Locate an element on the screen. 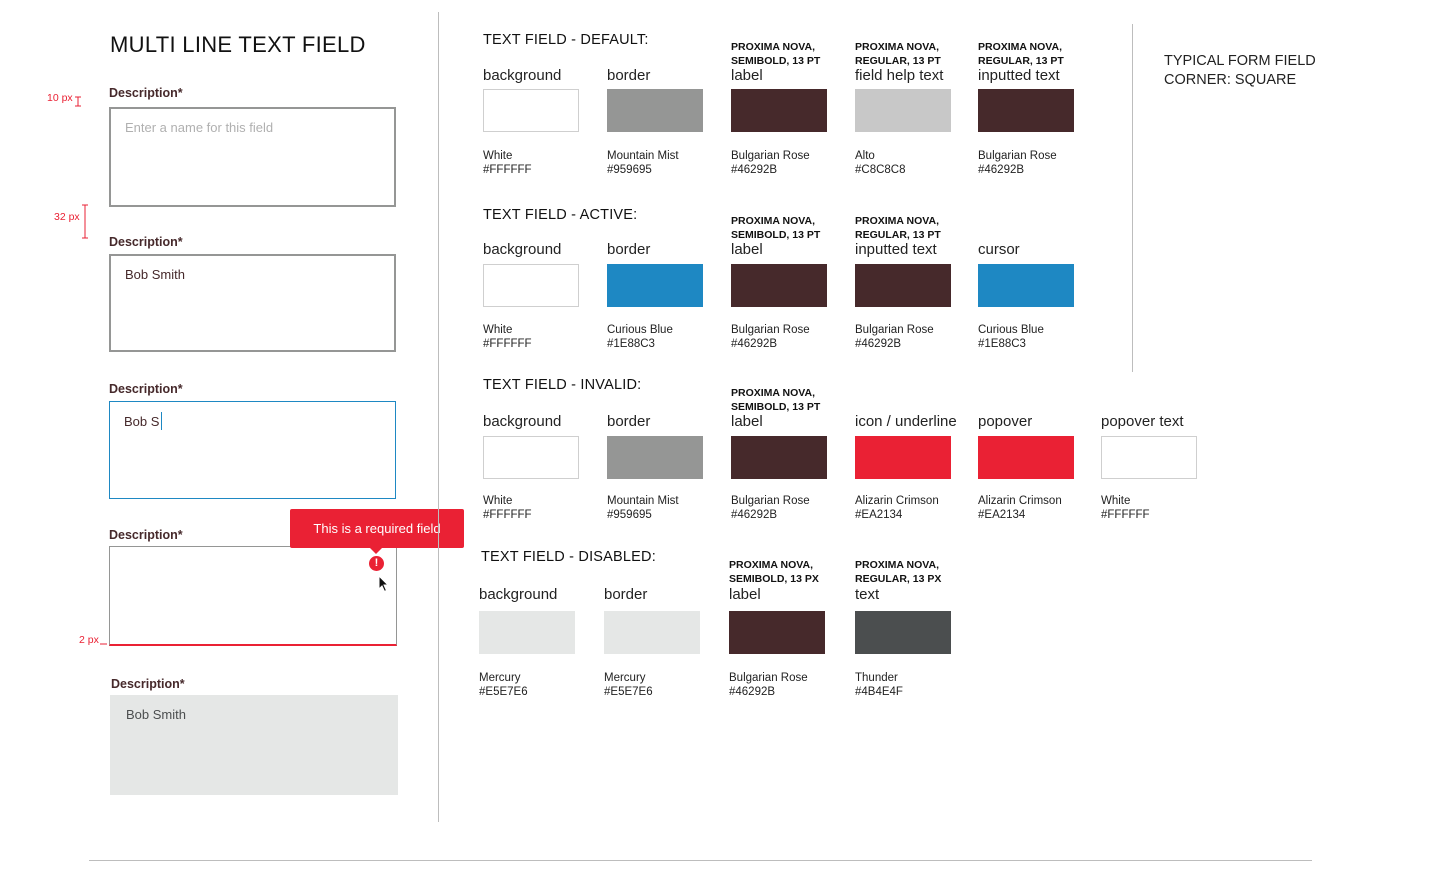 This screenshot has width=1445, height=882. field-label-active: Description* is located at coordinates (146, 389).